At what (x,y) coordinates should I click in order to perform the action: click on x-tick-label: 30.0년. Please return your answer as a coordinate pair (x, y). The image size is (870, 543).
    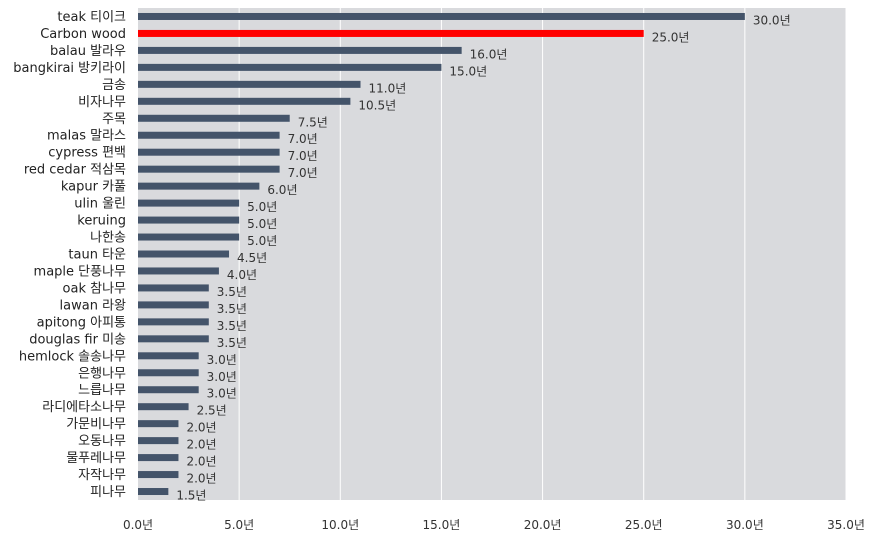
    Looking at the image, I should click on (745, 525).